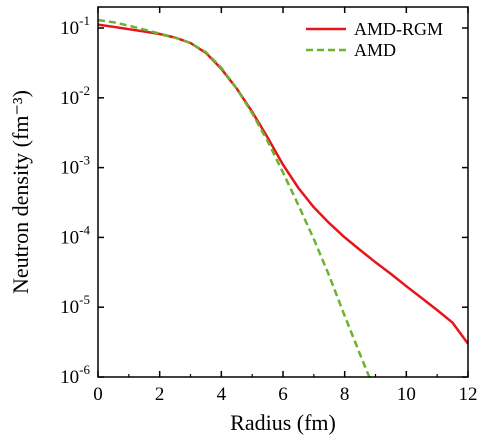 The image size is (481, 442). Describe the element at coordinates (375, 50) in the screenshot. I see `legend-label: AMD` at that location.